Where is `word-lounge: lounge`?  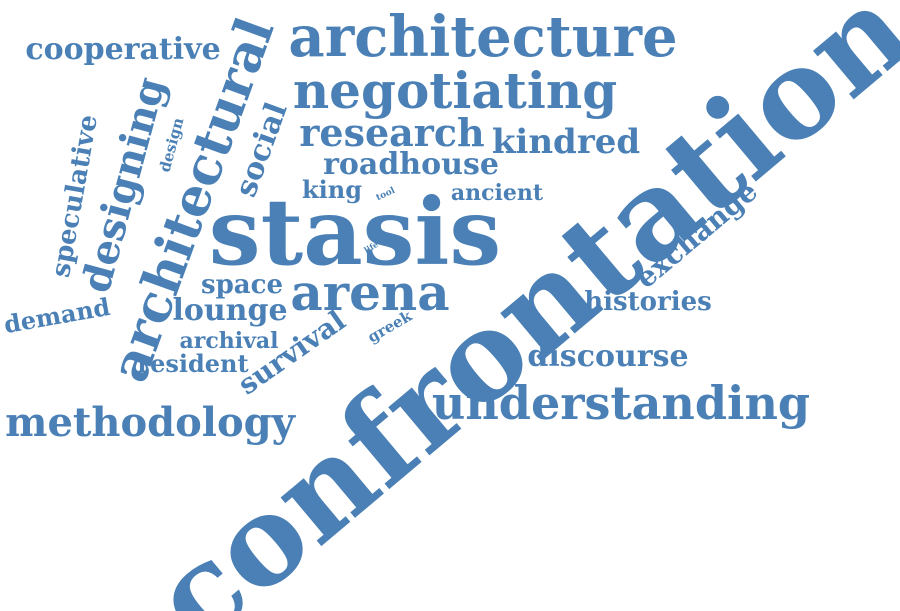
word-lounge: lounge is located at coordinates (230, 310).